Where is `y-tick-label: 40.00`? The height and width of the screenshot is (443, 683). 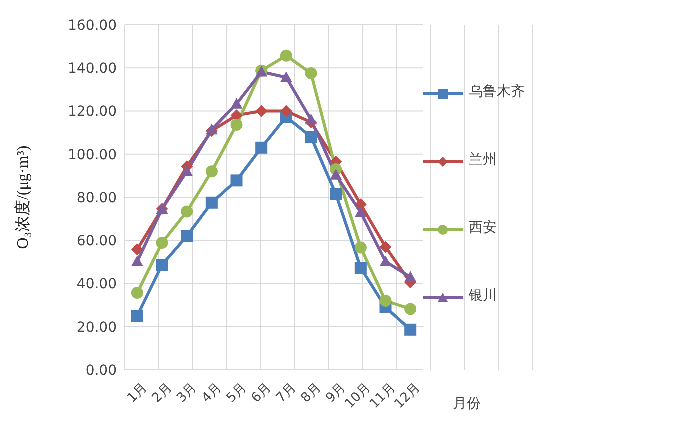
y-tick-label: 40.00 is located at coordinates (96, 284).